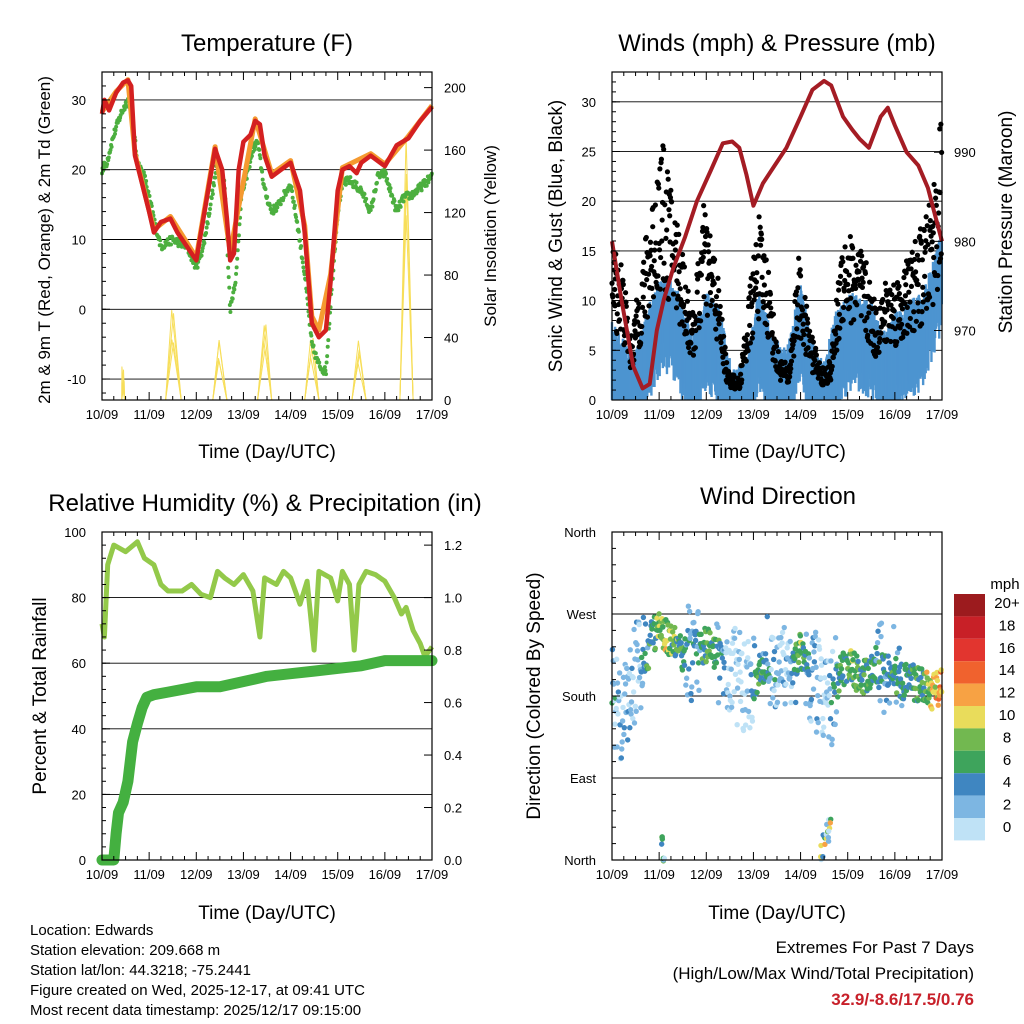 Image resolution: width=1024 pixels, height=1024 pixels. I want to click on x-tick-label: 14/09, so click(290, 414).